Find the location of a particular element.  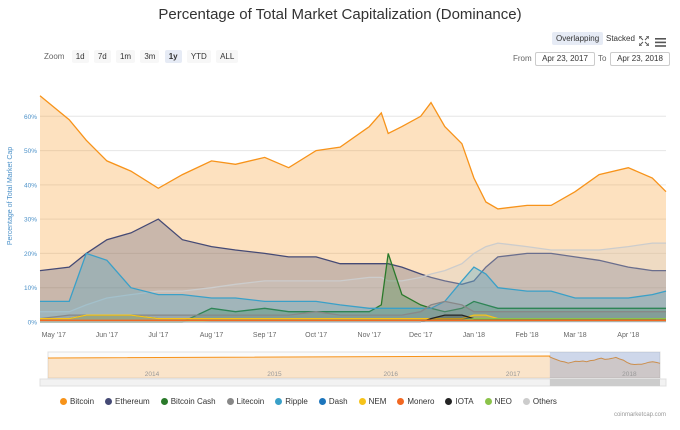

stacked-button: Stacked is located at coordinates (620, 38).